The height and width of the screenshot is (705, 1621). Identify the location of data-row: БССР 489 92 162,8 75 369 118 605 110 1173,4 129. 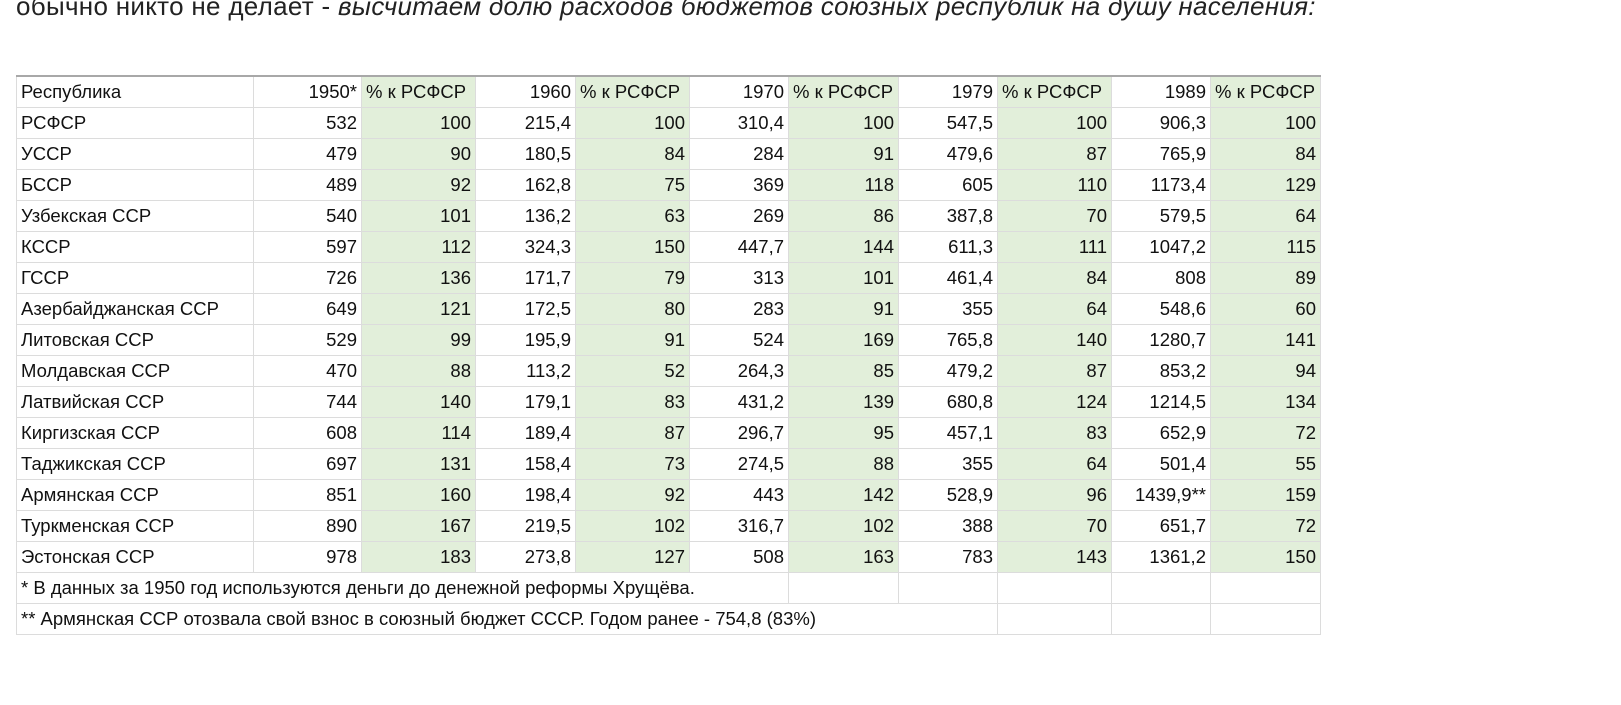
(668, 185).